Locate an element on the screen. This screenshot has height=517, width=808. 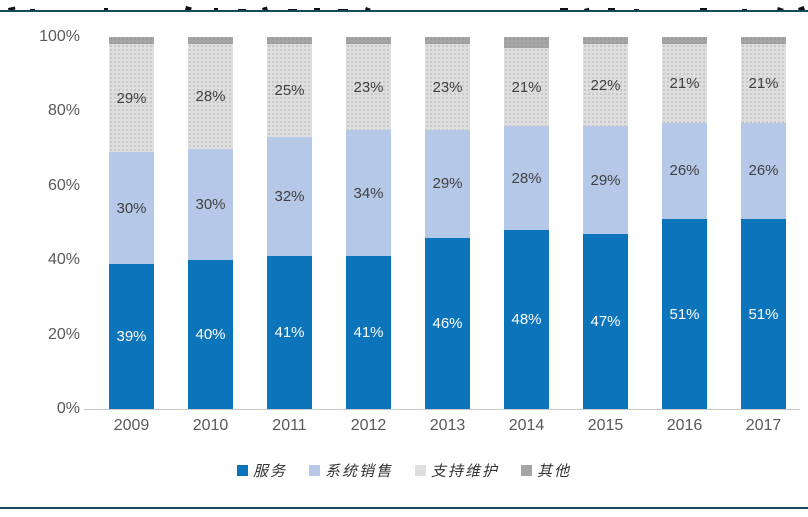
bar-segment: 25% is located at coordinates (289, 91).